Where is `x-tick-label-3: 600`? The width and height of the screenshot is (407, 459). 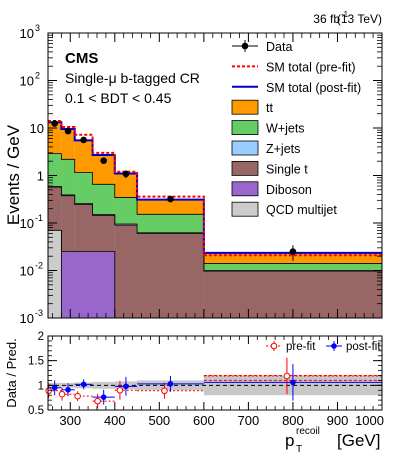 x-tick-label-3: 600 is located at coordinates (204, 420).